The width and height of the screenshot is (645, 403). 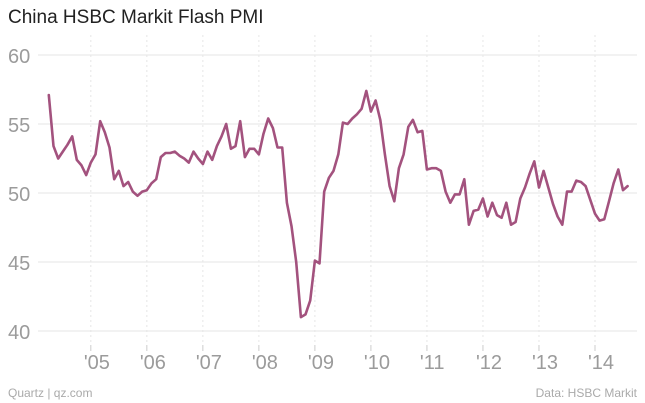 What do you see at coordinates (265, 363) in the screenshot?
I see `x-tick-label: '08` at bounding box center [265, 363].